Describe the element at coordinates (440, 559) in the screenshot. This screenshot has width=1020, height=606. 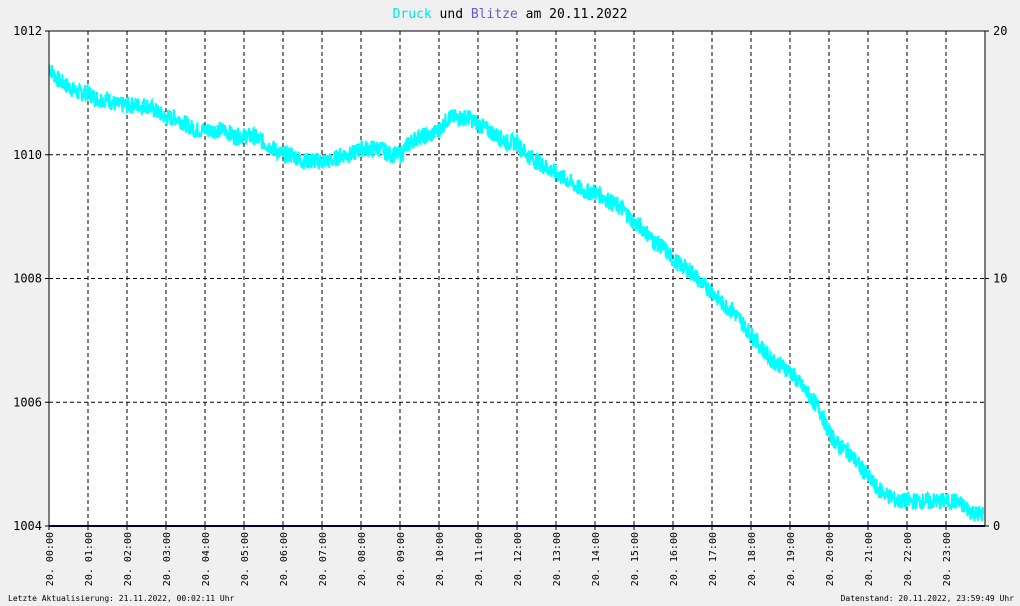
I see `x-tick-label: 20. 10:00` at that location.